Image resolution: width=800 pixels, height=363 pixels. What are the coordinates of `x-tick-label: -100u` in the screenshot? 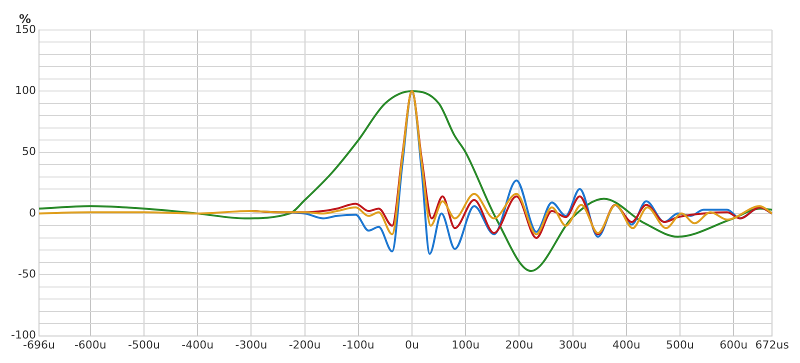 It's located at (358, 345).